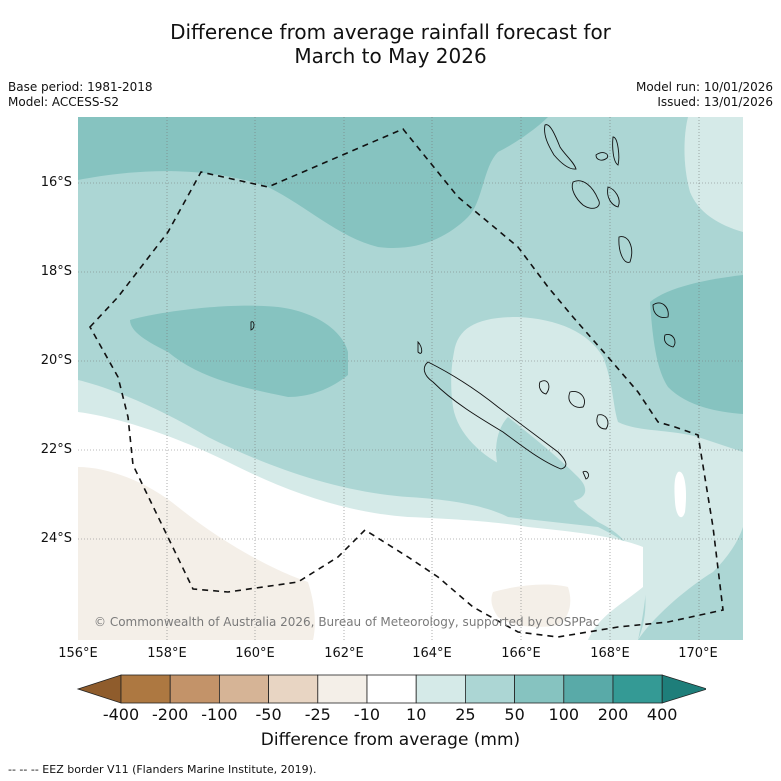 The height and width of the screenshot is (781, 781). I want to click on island-efate, so click(613, 197).